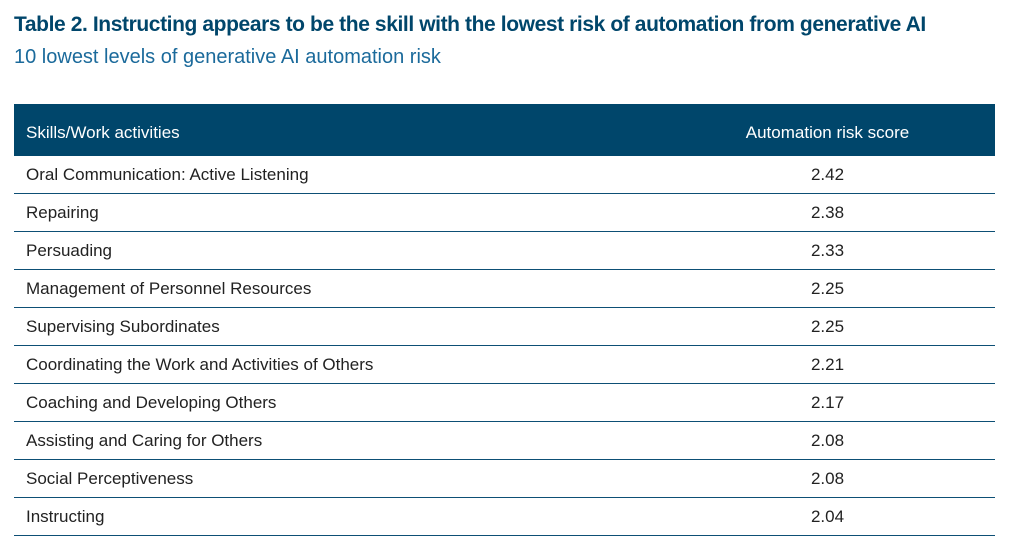 Image resolution: width=1024 pixels, height=555 pixels. What do you see at coordinates (103, 132) in the screenshot?
I see `header-skills: Skills/Work activities` at bounding box center [103, 132].